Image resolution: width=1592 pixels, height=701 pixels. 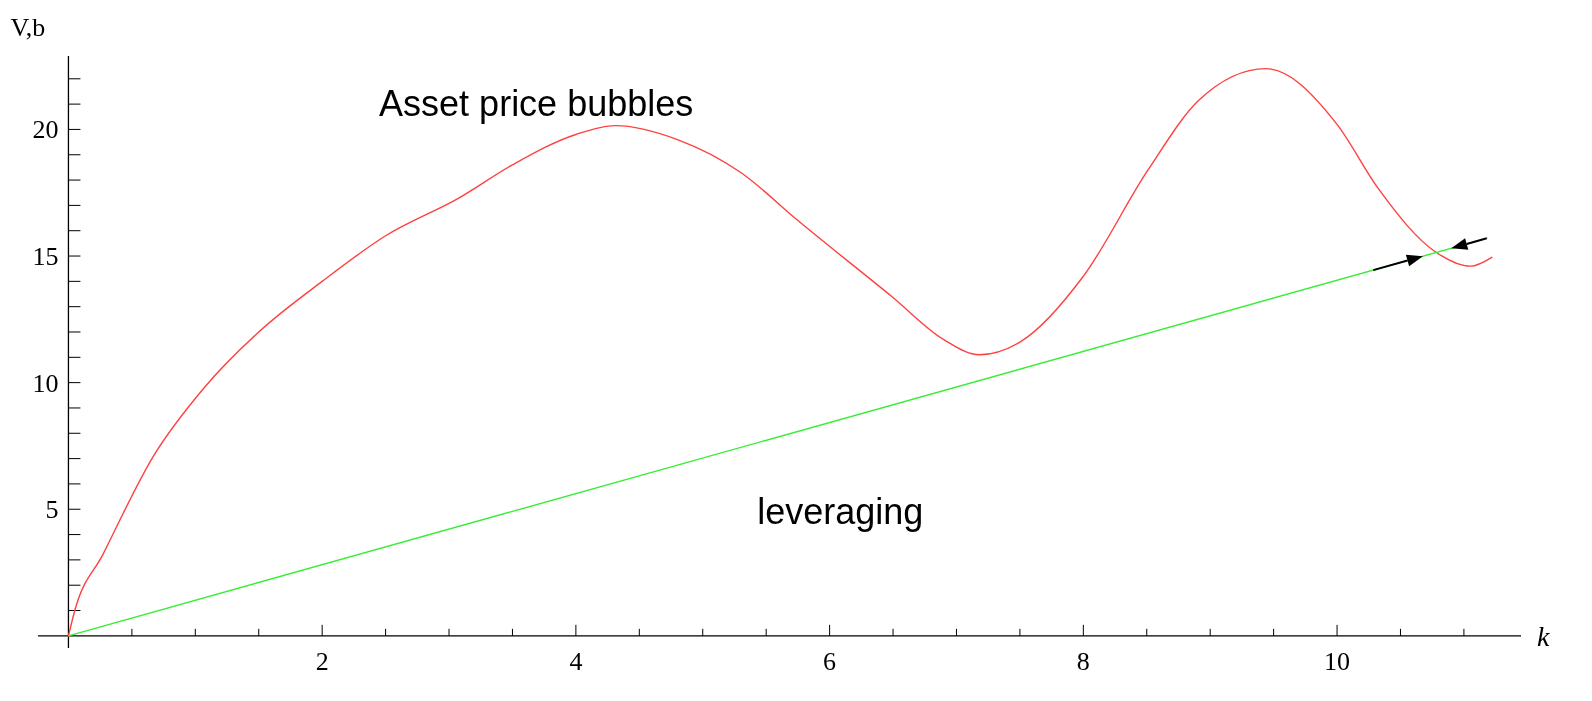 I want to click on y-tick-label: 10, so click(x=45, y=383).